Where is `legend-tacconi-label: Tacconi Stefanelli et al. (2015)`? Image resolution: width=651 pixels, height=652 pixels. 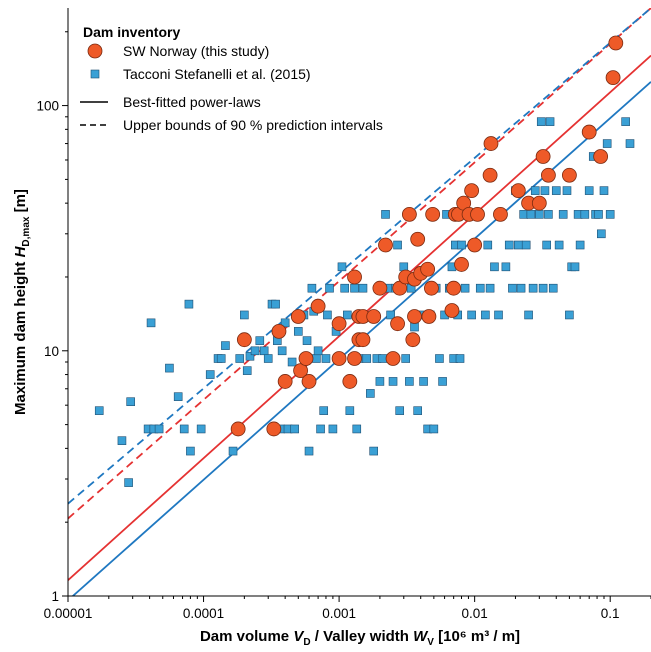 legend-tacconi-label: Tacconi Stefanelli et al. (2015) is located at coordinates (217, 74).